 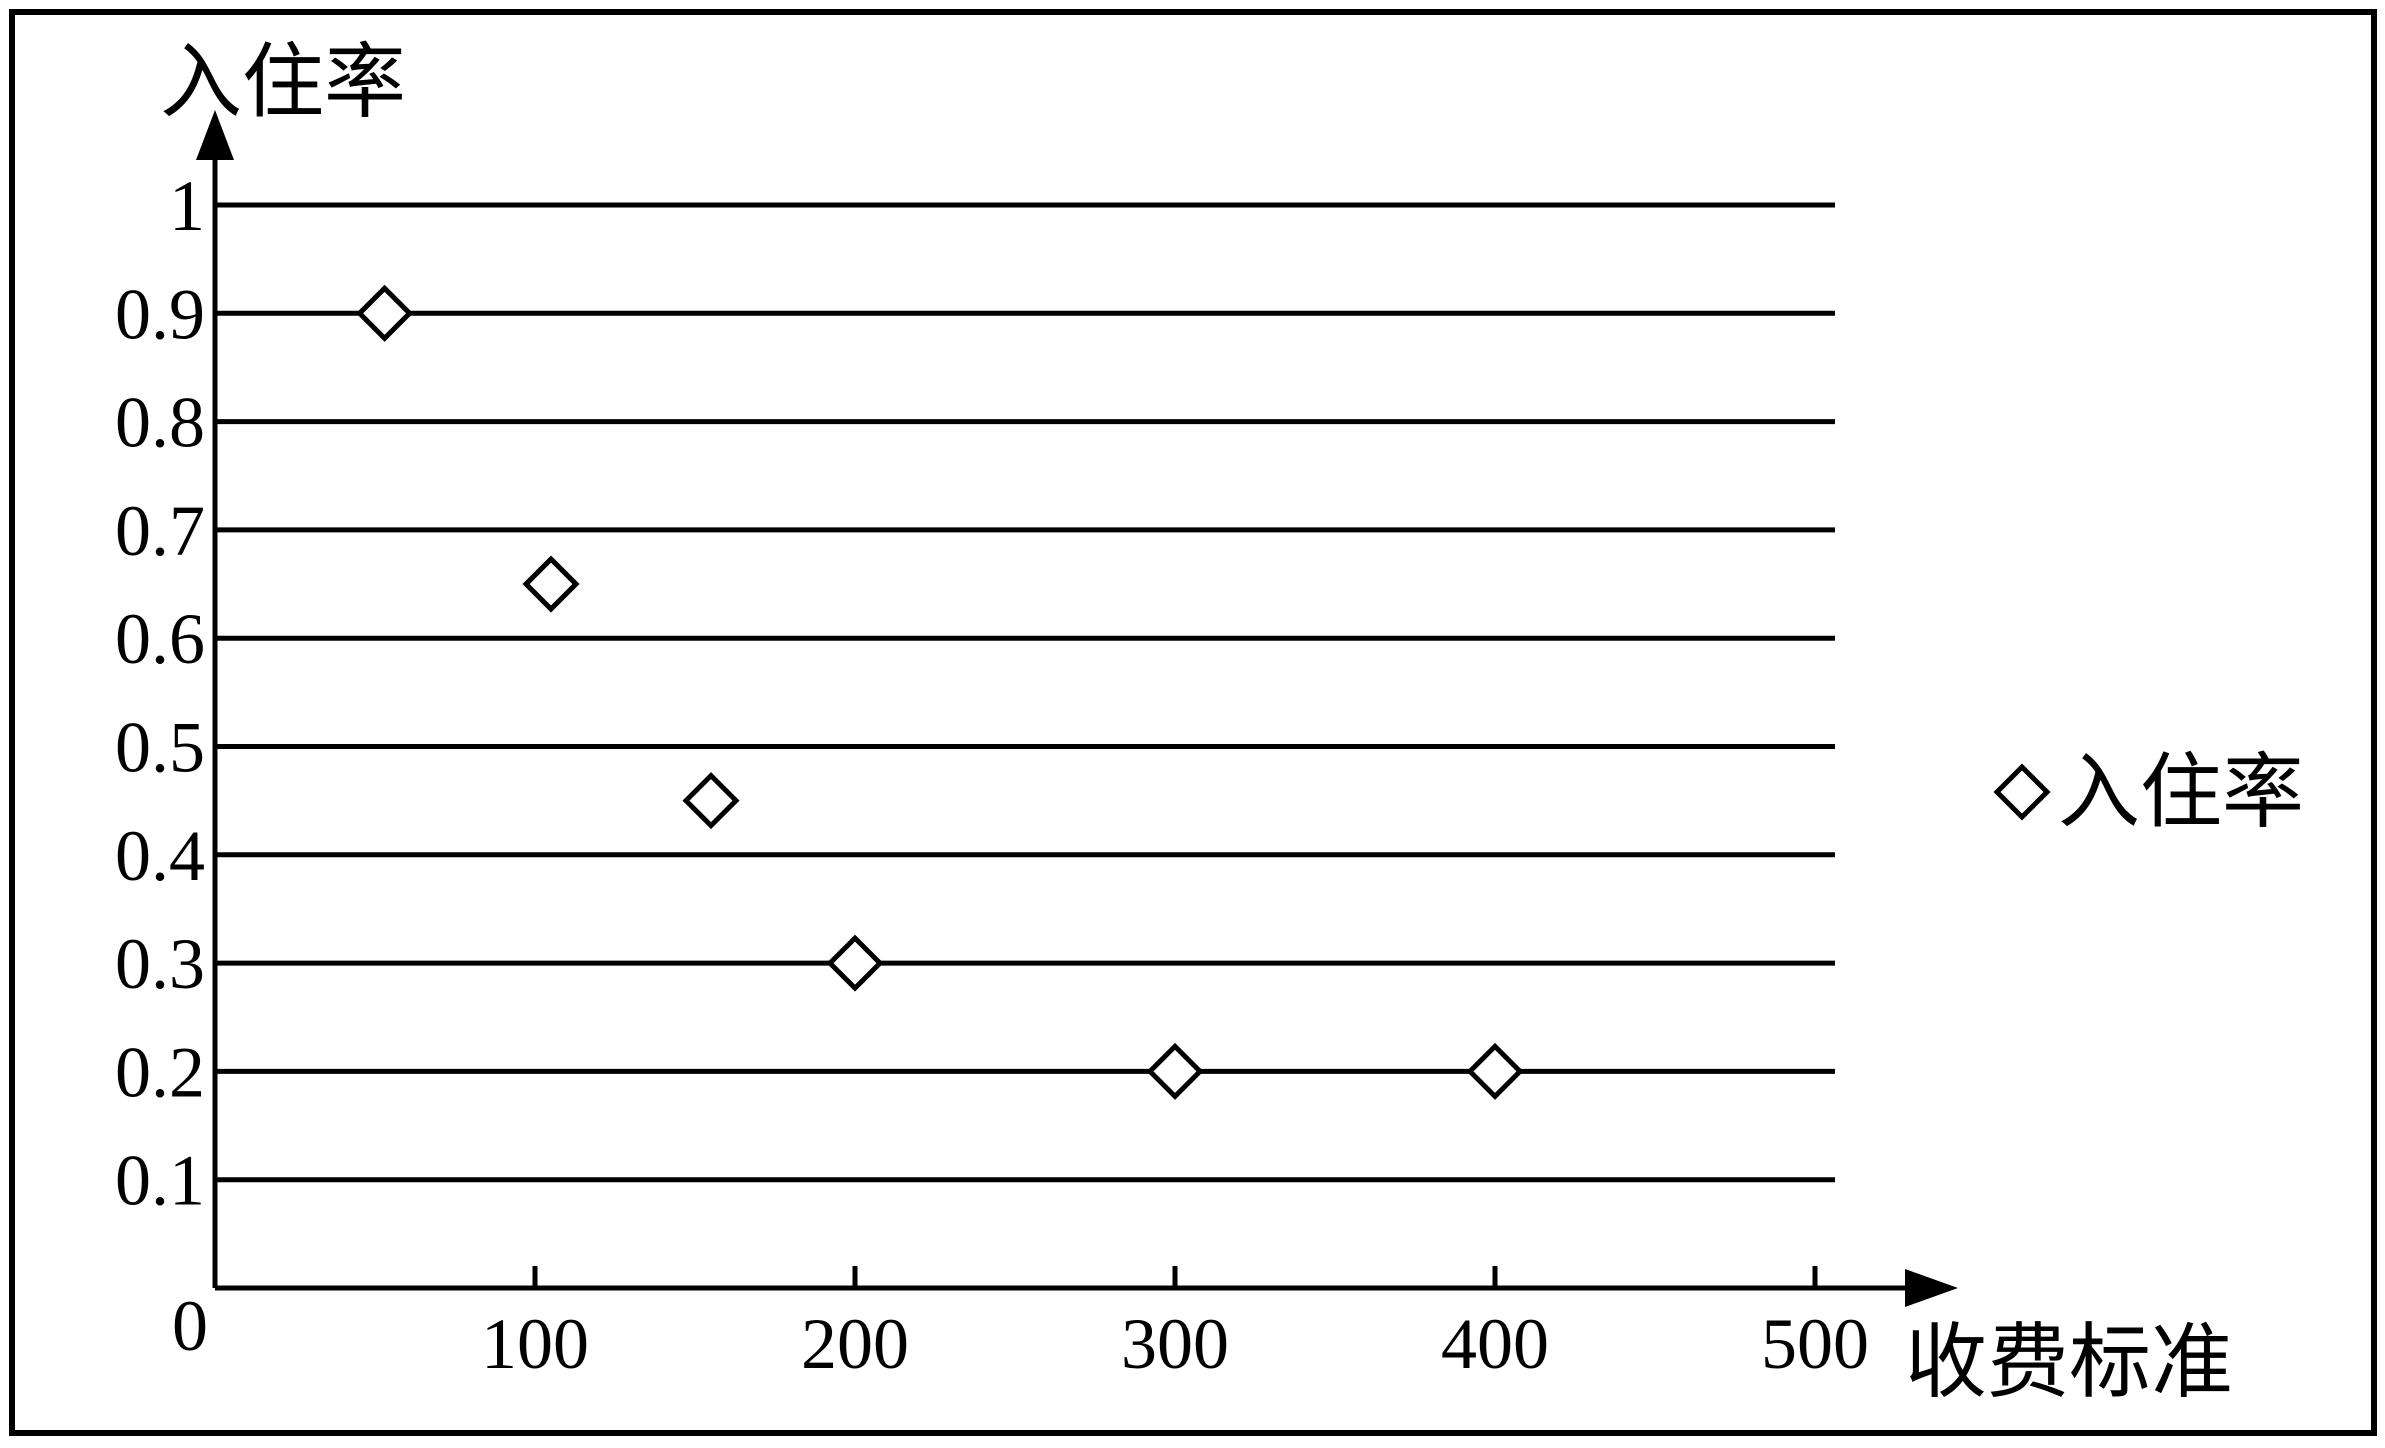 I want to click on y-tick-label: 0.4, so click(x=160, y=856).